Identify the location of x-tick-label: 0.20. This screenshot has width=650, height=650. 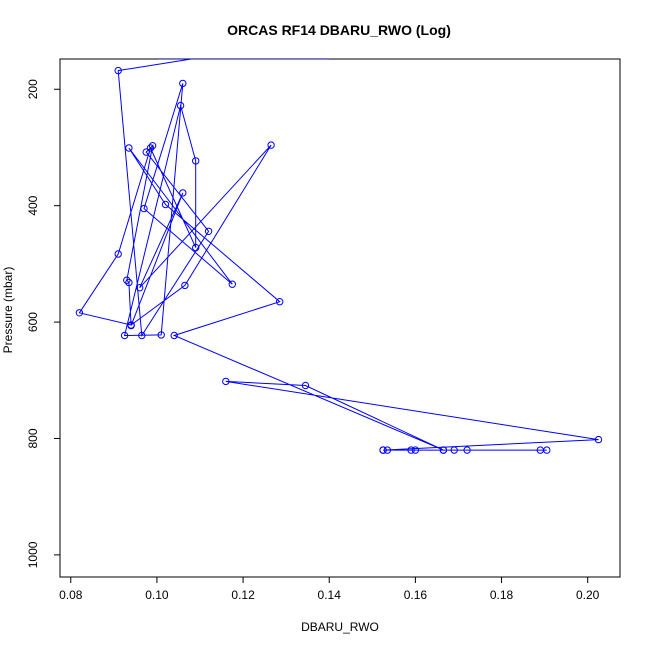
(588, 595).